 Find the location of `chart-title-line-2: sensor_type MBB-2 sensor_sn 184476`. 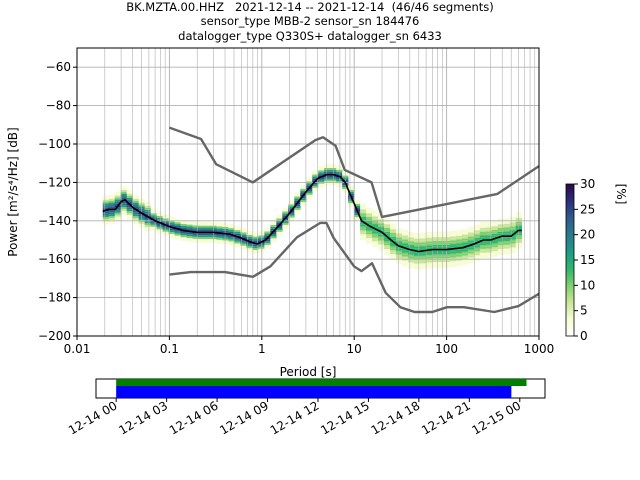

chart-title-line-2: sensor_type MBB-2 sensor_sn 184476 is located at coordinates (310, 21).